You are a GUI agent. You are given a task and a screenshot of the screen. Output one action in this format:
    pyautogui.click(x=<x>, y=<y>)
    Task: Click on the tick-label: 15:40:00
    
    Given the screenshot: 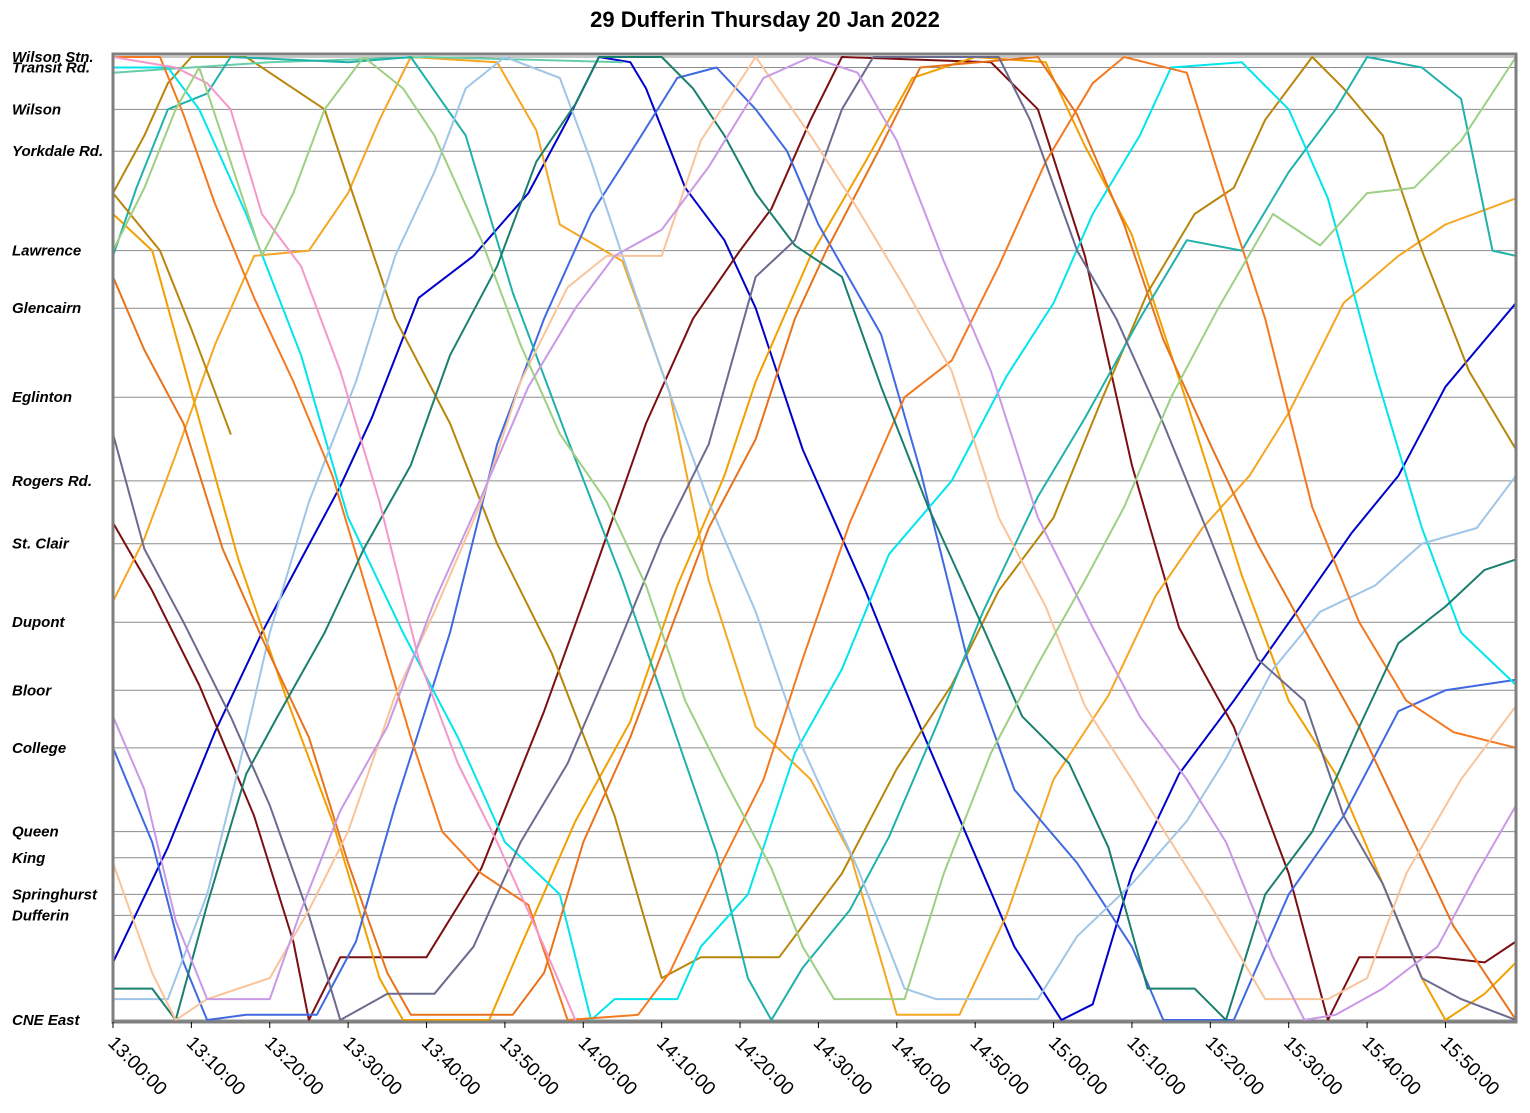 What is the action you would take?
    pyautogui.click(x=1391, y=1066)
    